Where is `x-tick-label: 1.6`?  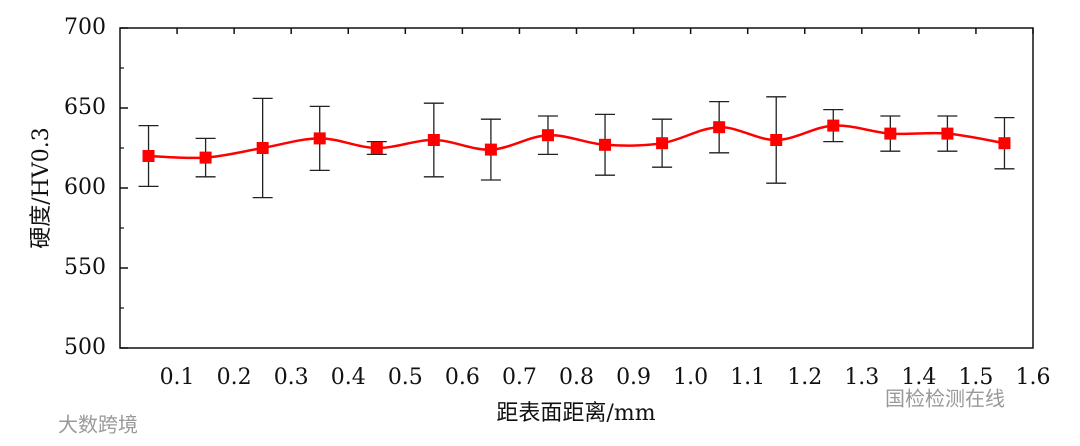 x-tick-label: 1.6 is located at coordinates (1033, 377).